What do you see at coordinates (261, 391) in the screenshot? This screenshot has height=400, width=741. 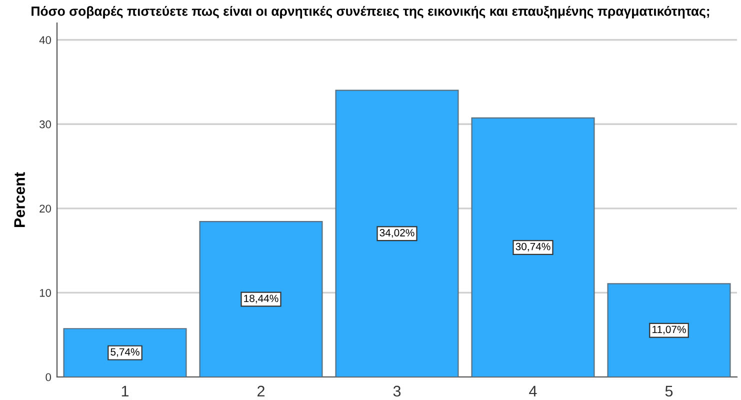 I see `x-tick-label: 2` at bounding box center [261, 391].